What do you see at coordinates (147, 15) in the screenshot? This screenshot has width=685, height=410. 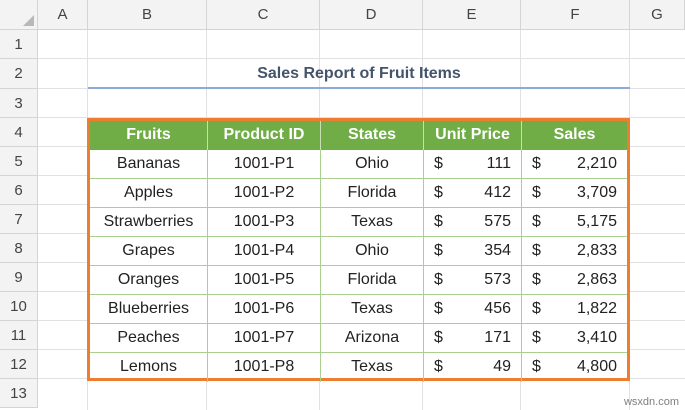 I see `column-header-b: B` at bounding box center [147, 15].